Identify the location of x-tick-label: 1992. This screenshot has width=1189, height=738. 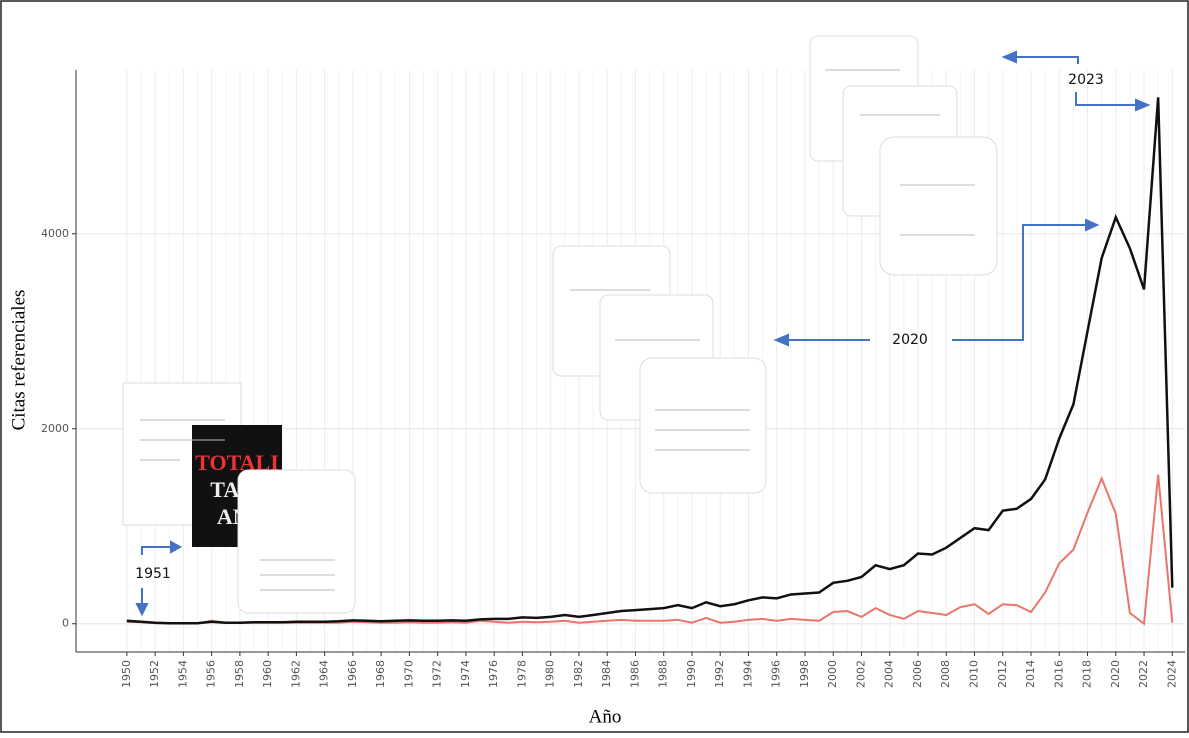
(719, 674).